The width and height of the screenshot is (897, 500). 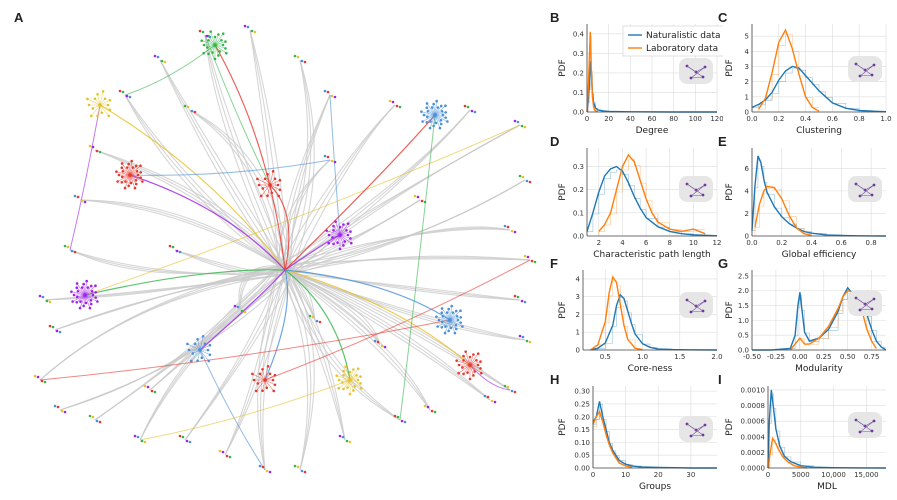 What do you see at coordinates (655, 487) in the screenshot?
I see `x-axis-label: Groups` at bounding box center [655, 487].